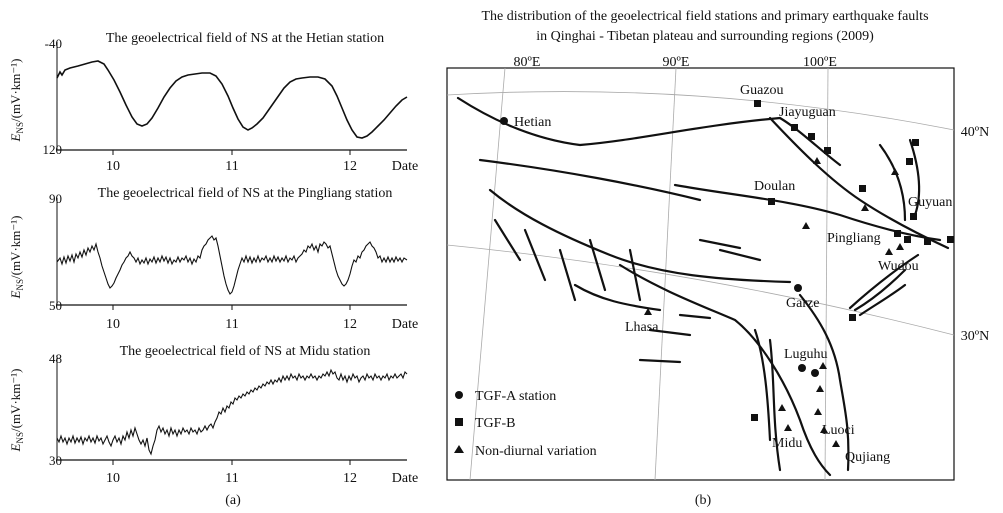  I want to click on label-doulan: Doulan, so click(774, 186).